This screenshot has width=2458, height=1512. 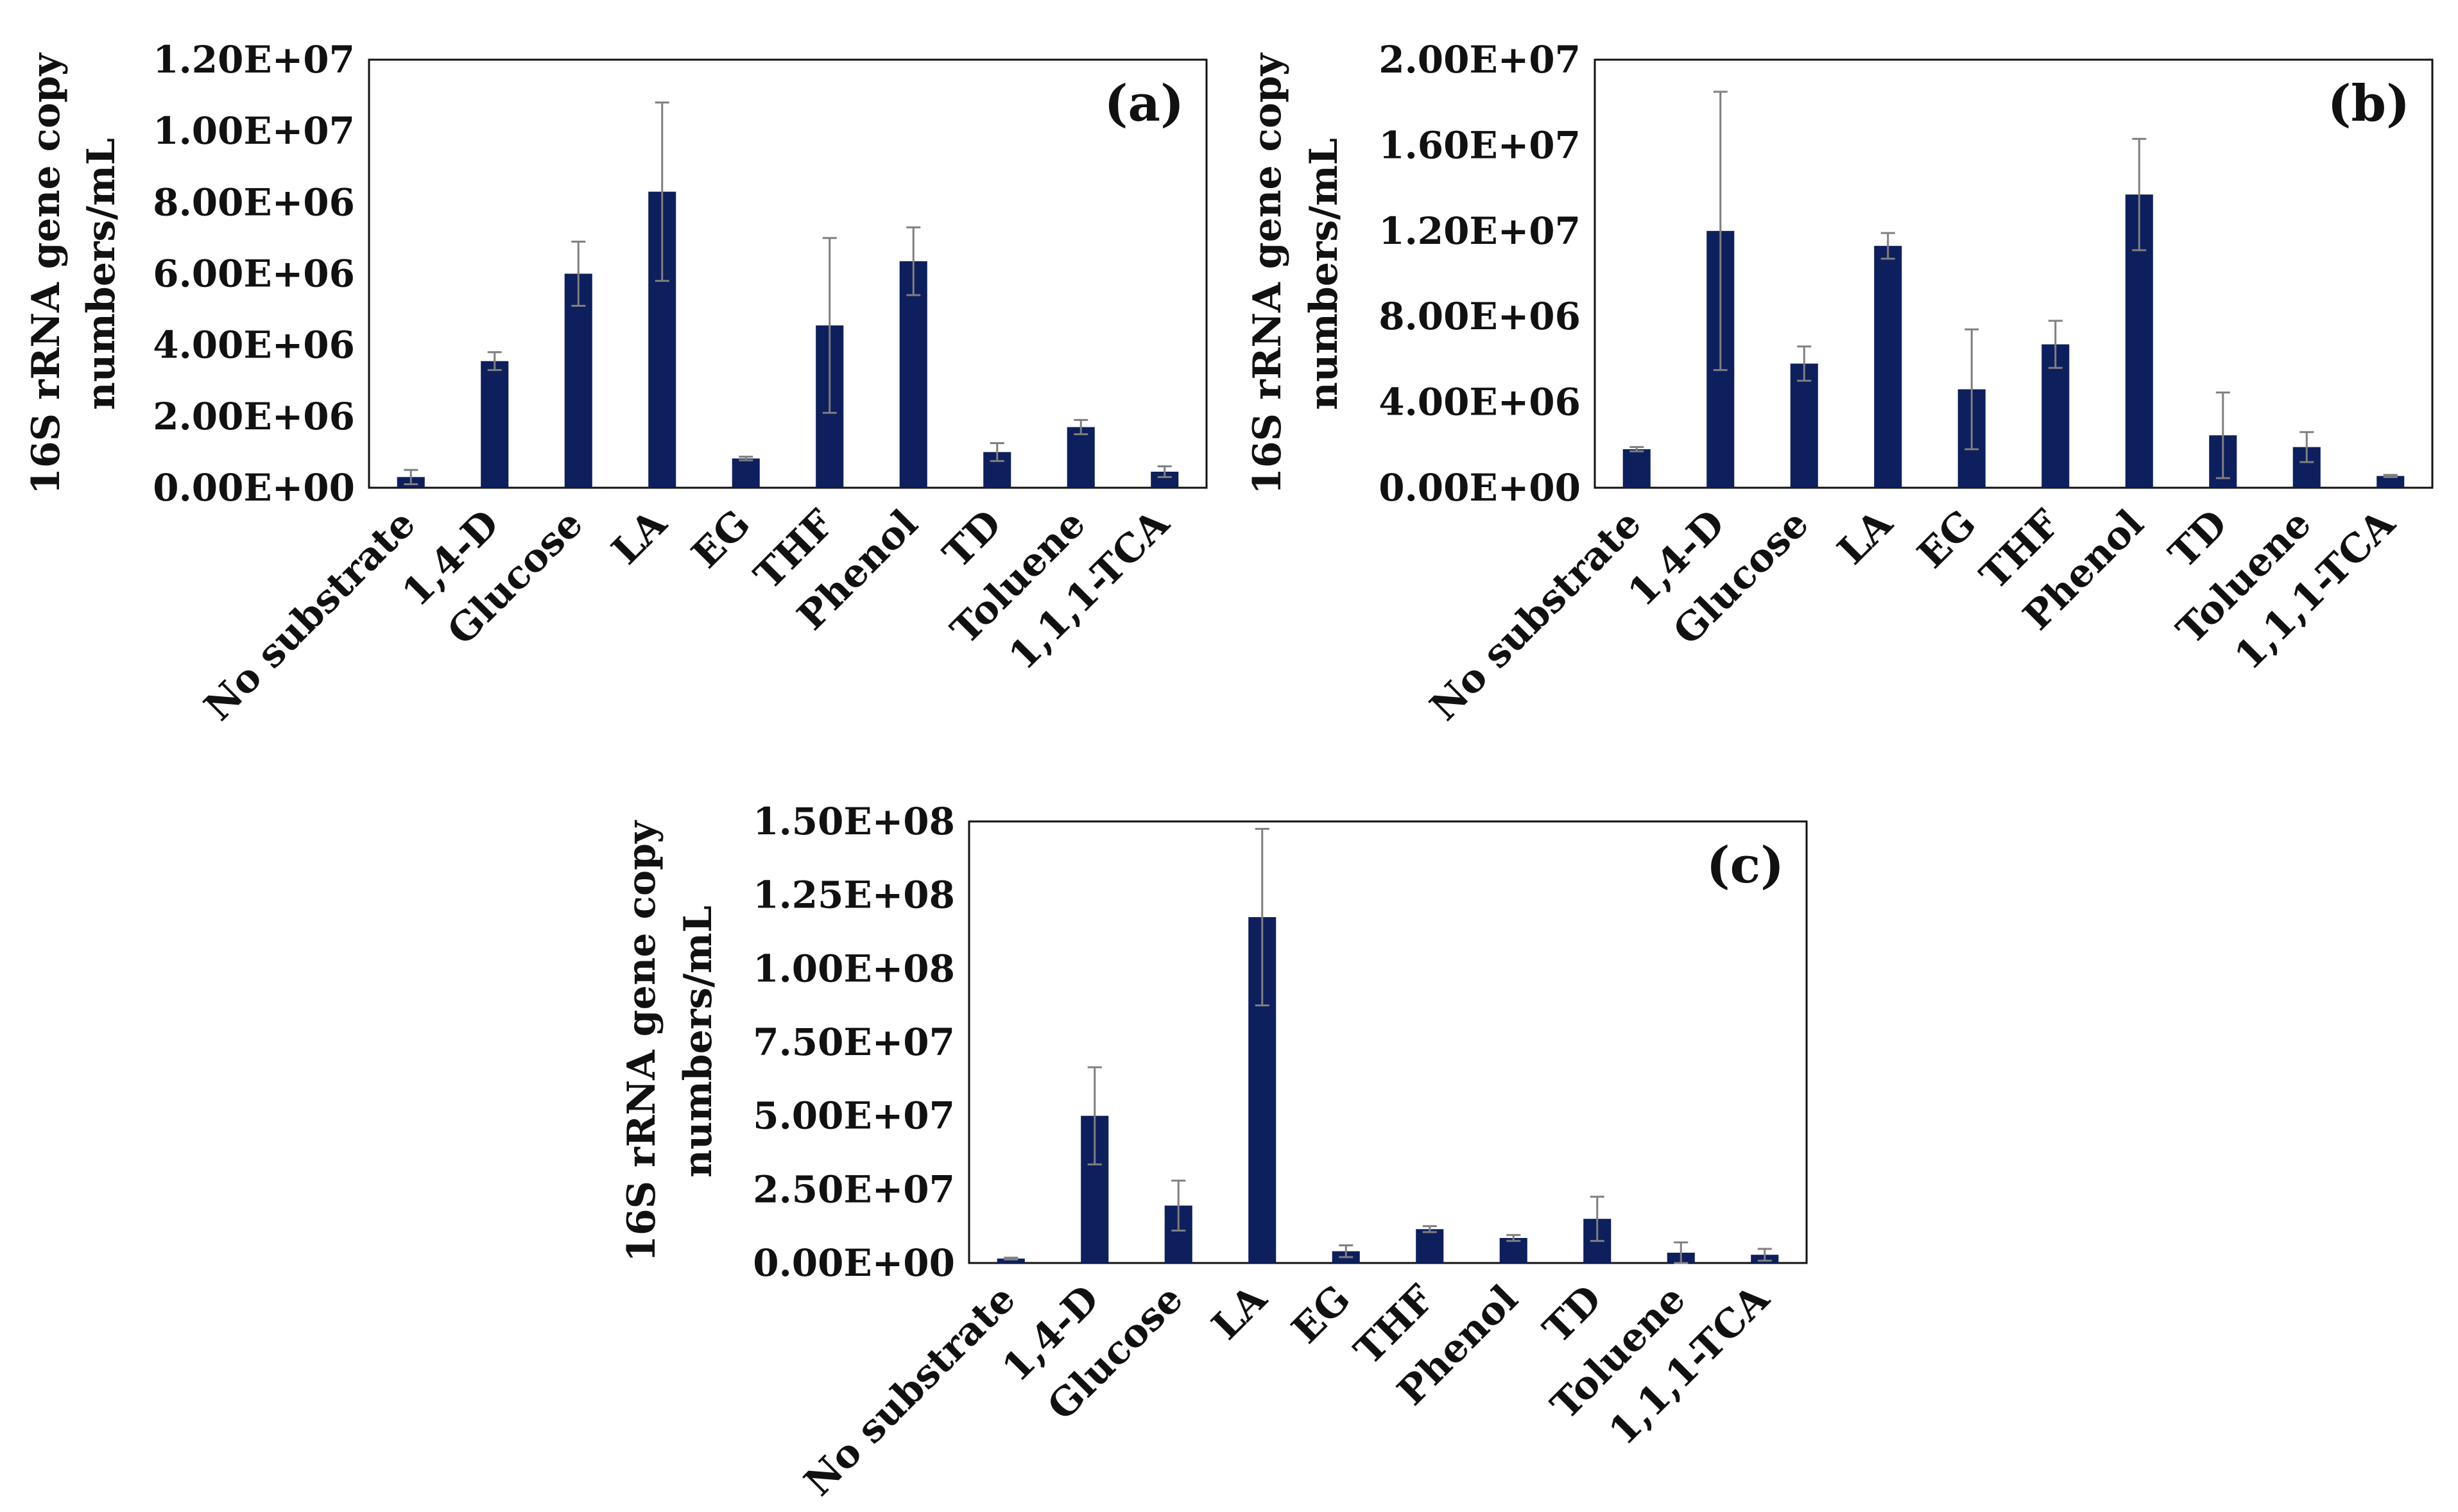 I want to click on y-tick-label-c: 1.00E+08, so click(x=854, y=968).